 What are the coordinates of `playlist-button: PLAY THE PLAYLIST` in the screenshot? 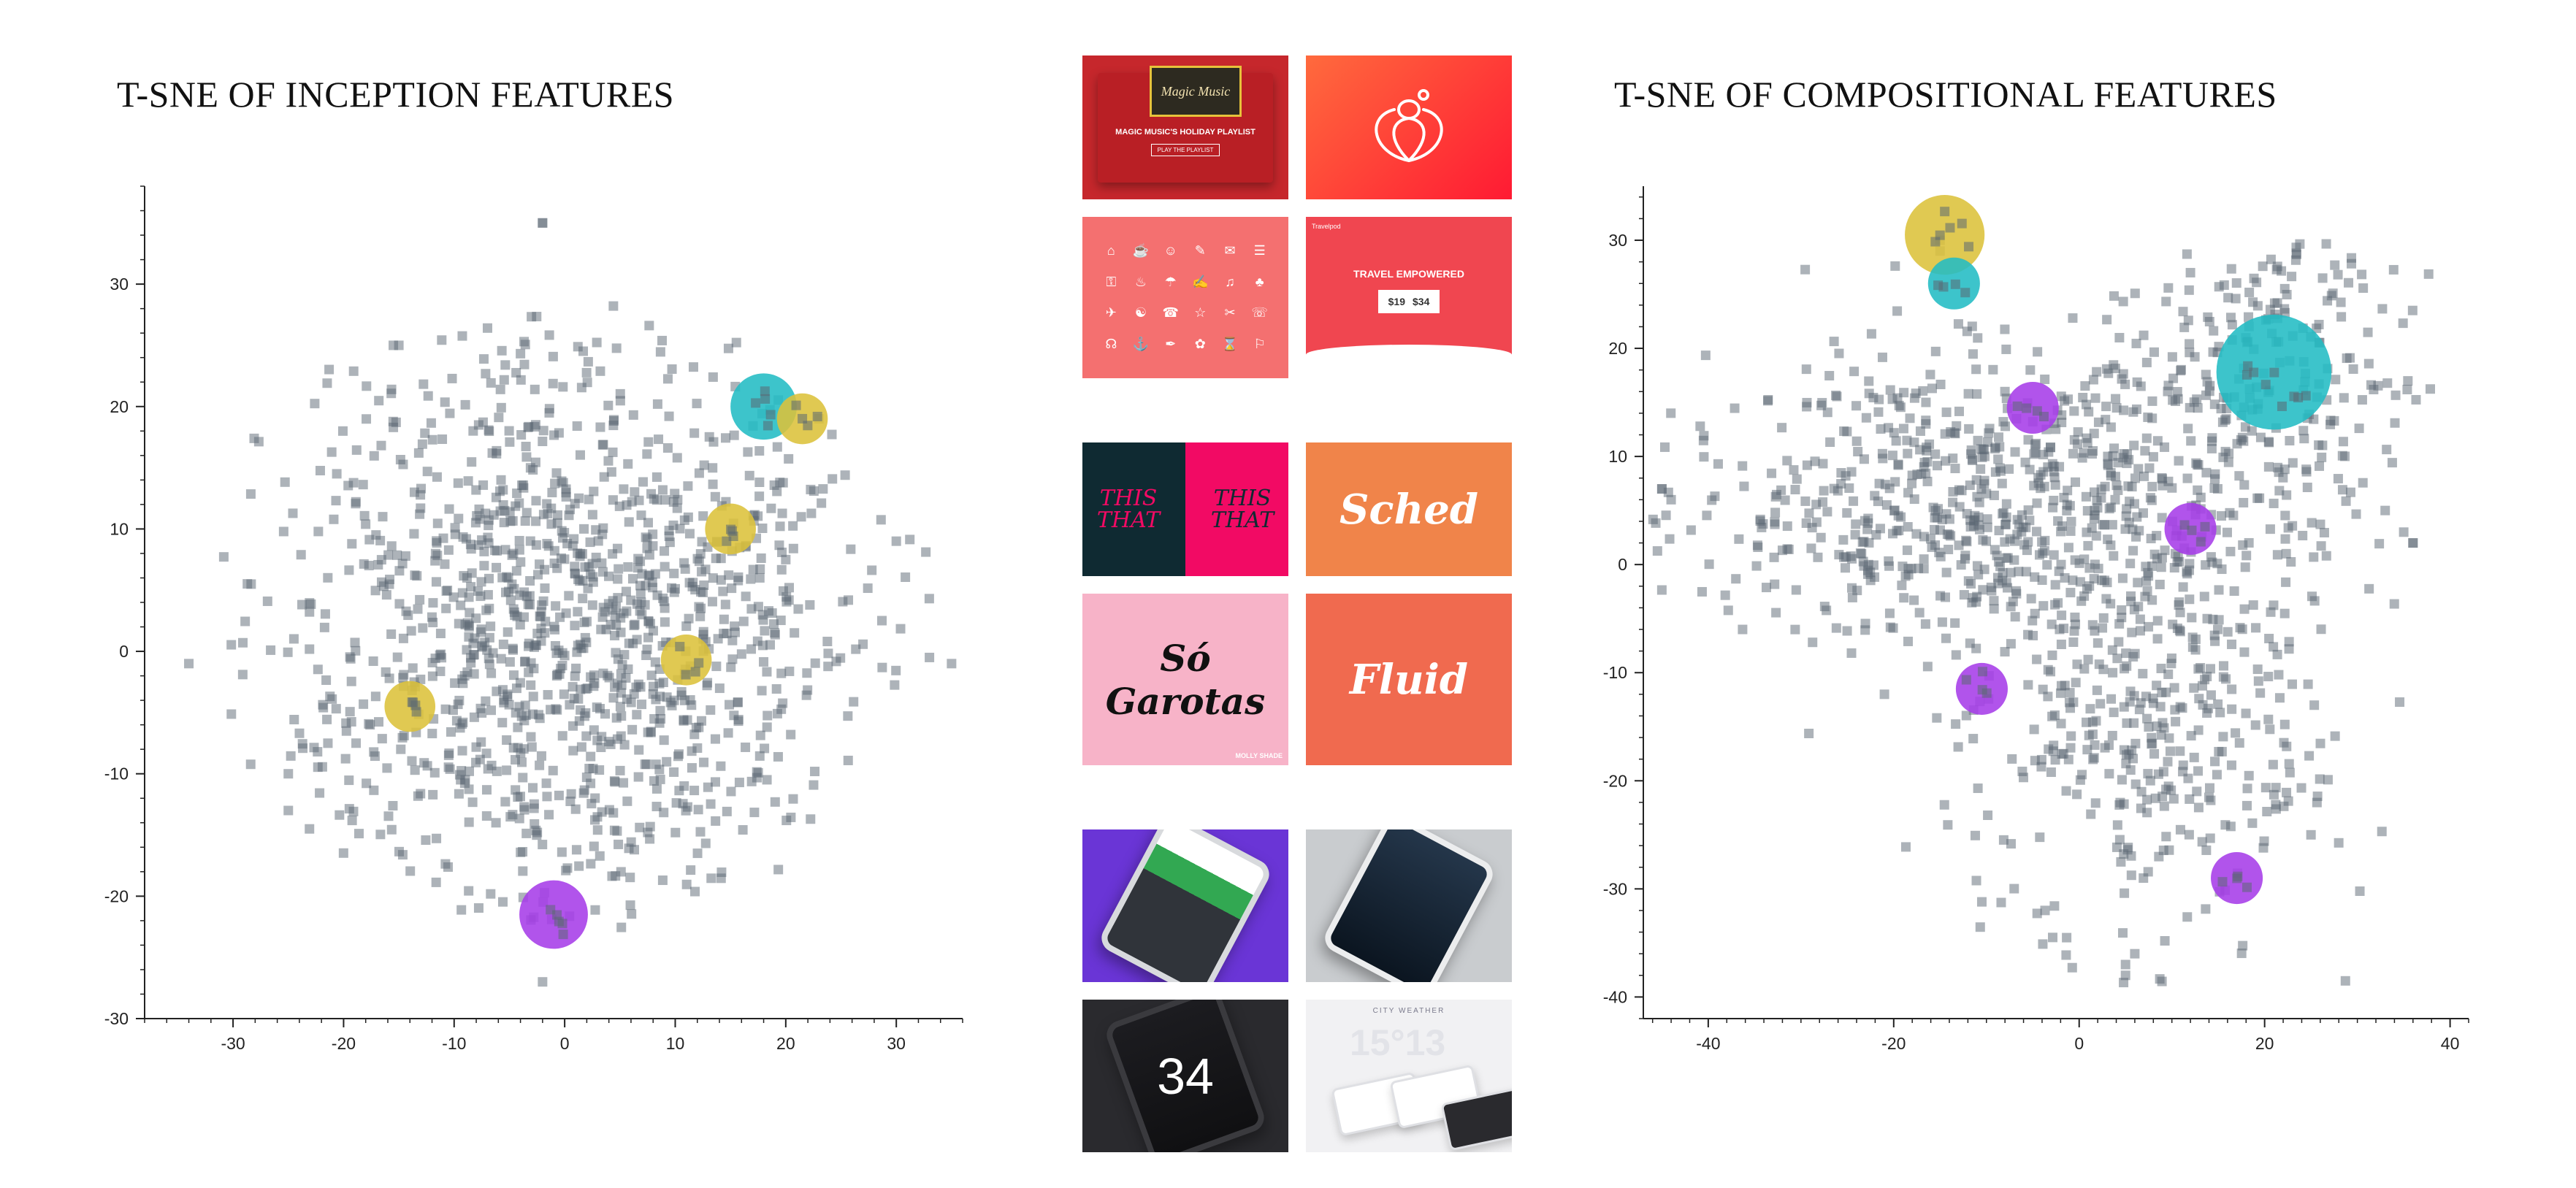 It's located at (1185, 150).